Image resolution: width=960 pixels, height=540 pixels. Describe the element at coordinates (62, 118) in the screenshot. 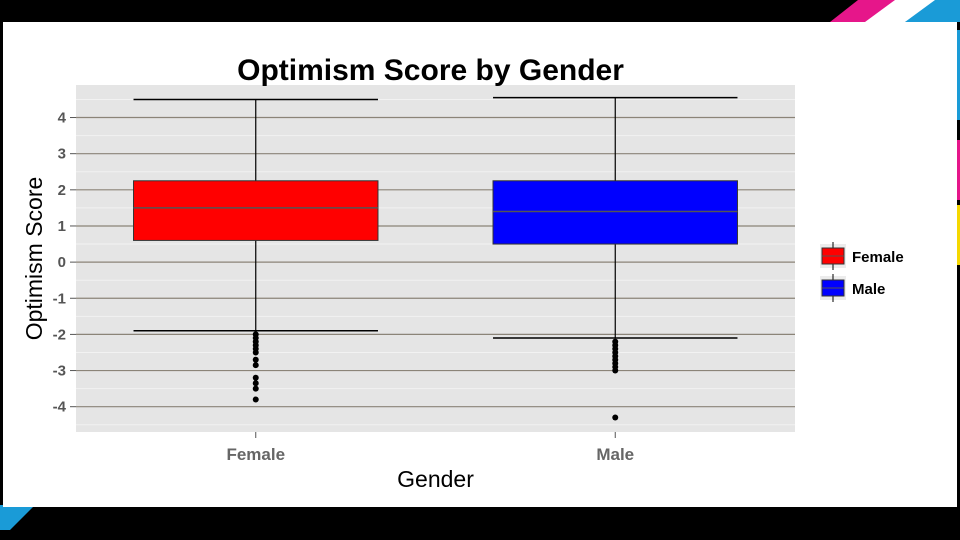

I see `y-tick-label: 4` at that location.